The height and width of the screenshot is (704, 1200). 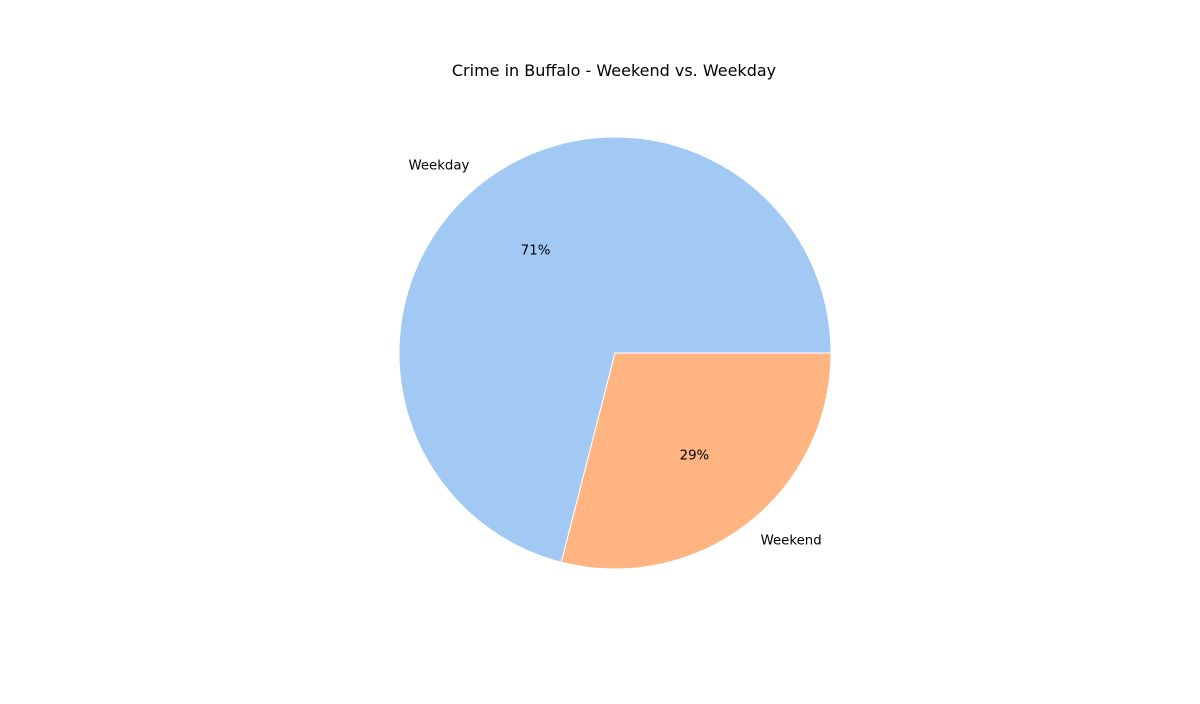 What do you see at coordinates (438, 165) in the screenshot?
I see `slice-label-weekday: Weekday` at bounding box center [438, 165].